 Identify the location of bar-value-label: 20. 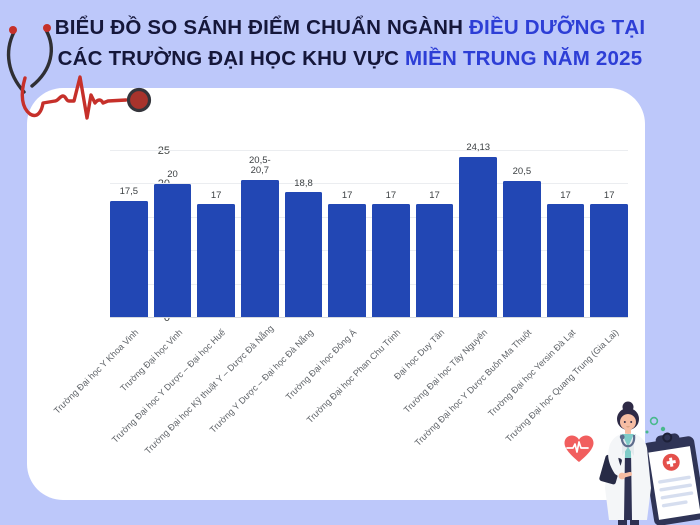
(172, 175).